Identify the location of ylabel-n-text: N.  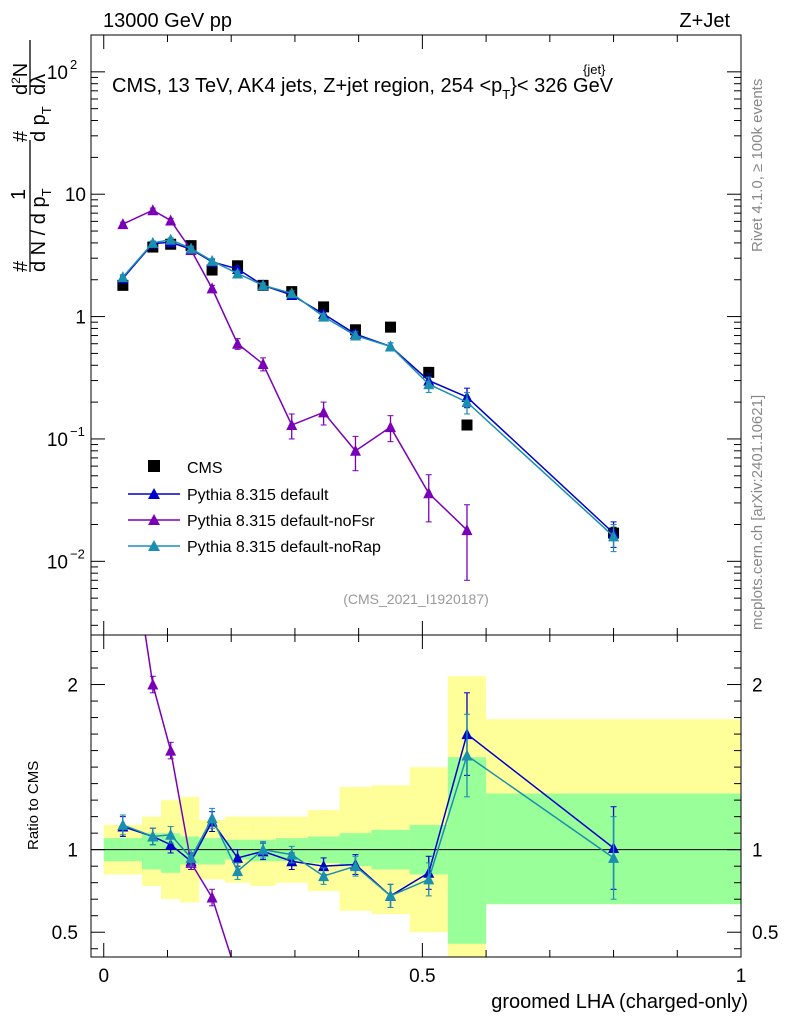
(21, 70).